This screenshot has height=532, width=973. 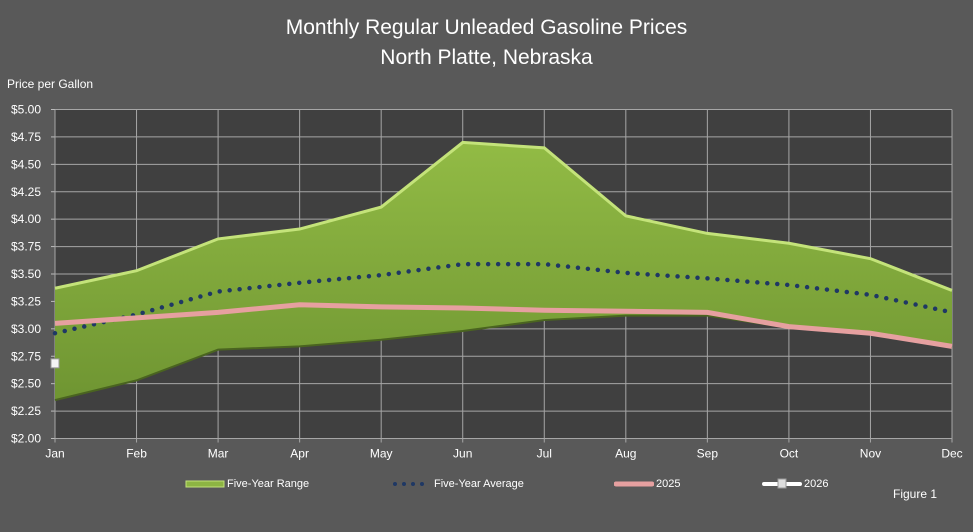 I want to click on x-tick-label: Nov, so click(x=870, y=454).